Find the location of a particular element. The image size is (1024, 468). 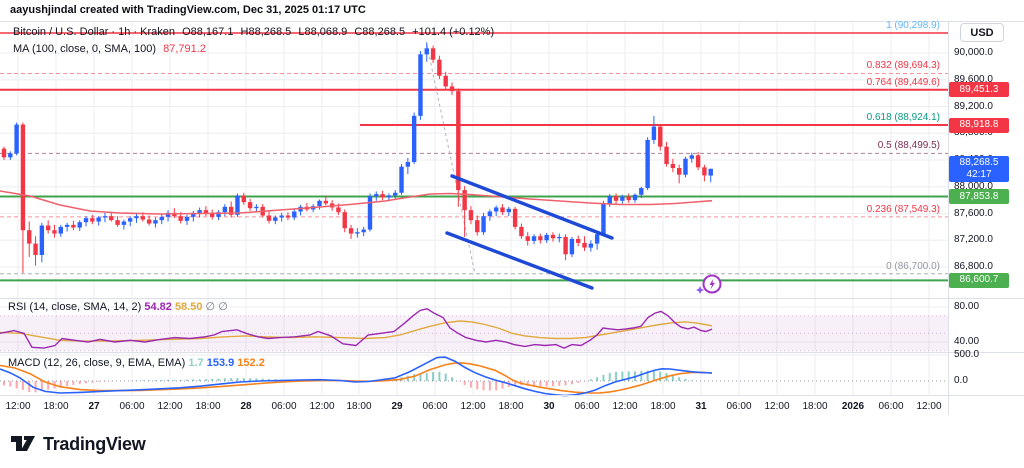

macd-hist-value: 1.7 is located at coordinates (196, 363).